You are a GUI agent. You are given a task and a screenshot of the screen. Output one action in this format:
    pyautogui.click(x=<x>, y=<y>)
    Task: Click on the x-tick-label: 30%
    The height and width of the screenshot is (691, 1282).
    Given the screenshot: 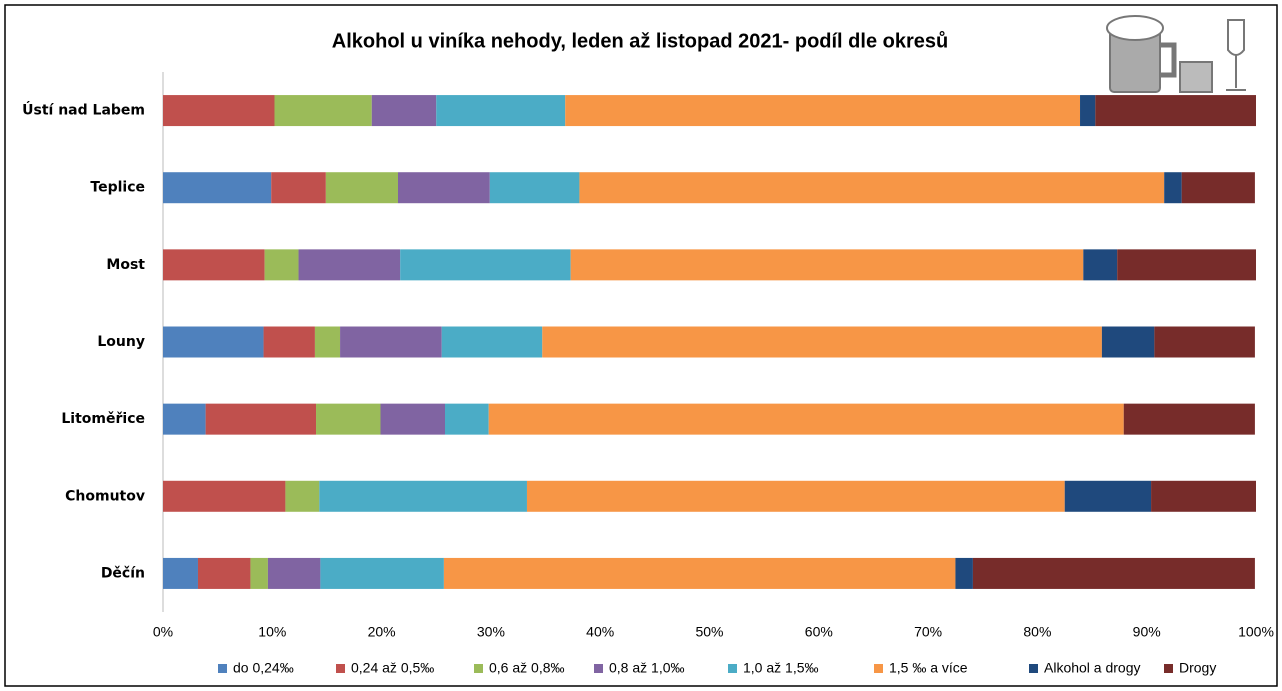 What is the action you would take?
    pyautogui.click(x=491, y=632)
    